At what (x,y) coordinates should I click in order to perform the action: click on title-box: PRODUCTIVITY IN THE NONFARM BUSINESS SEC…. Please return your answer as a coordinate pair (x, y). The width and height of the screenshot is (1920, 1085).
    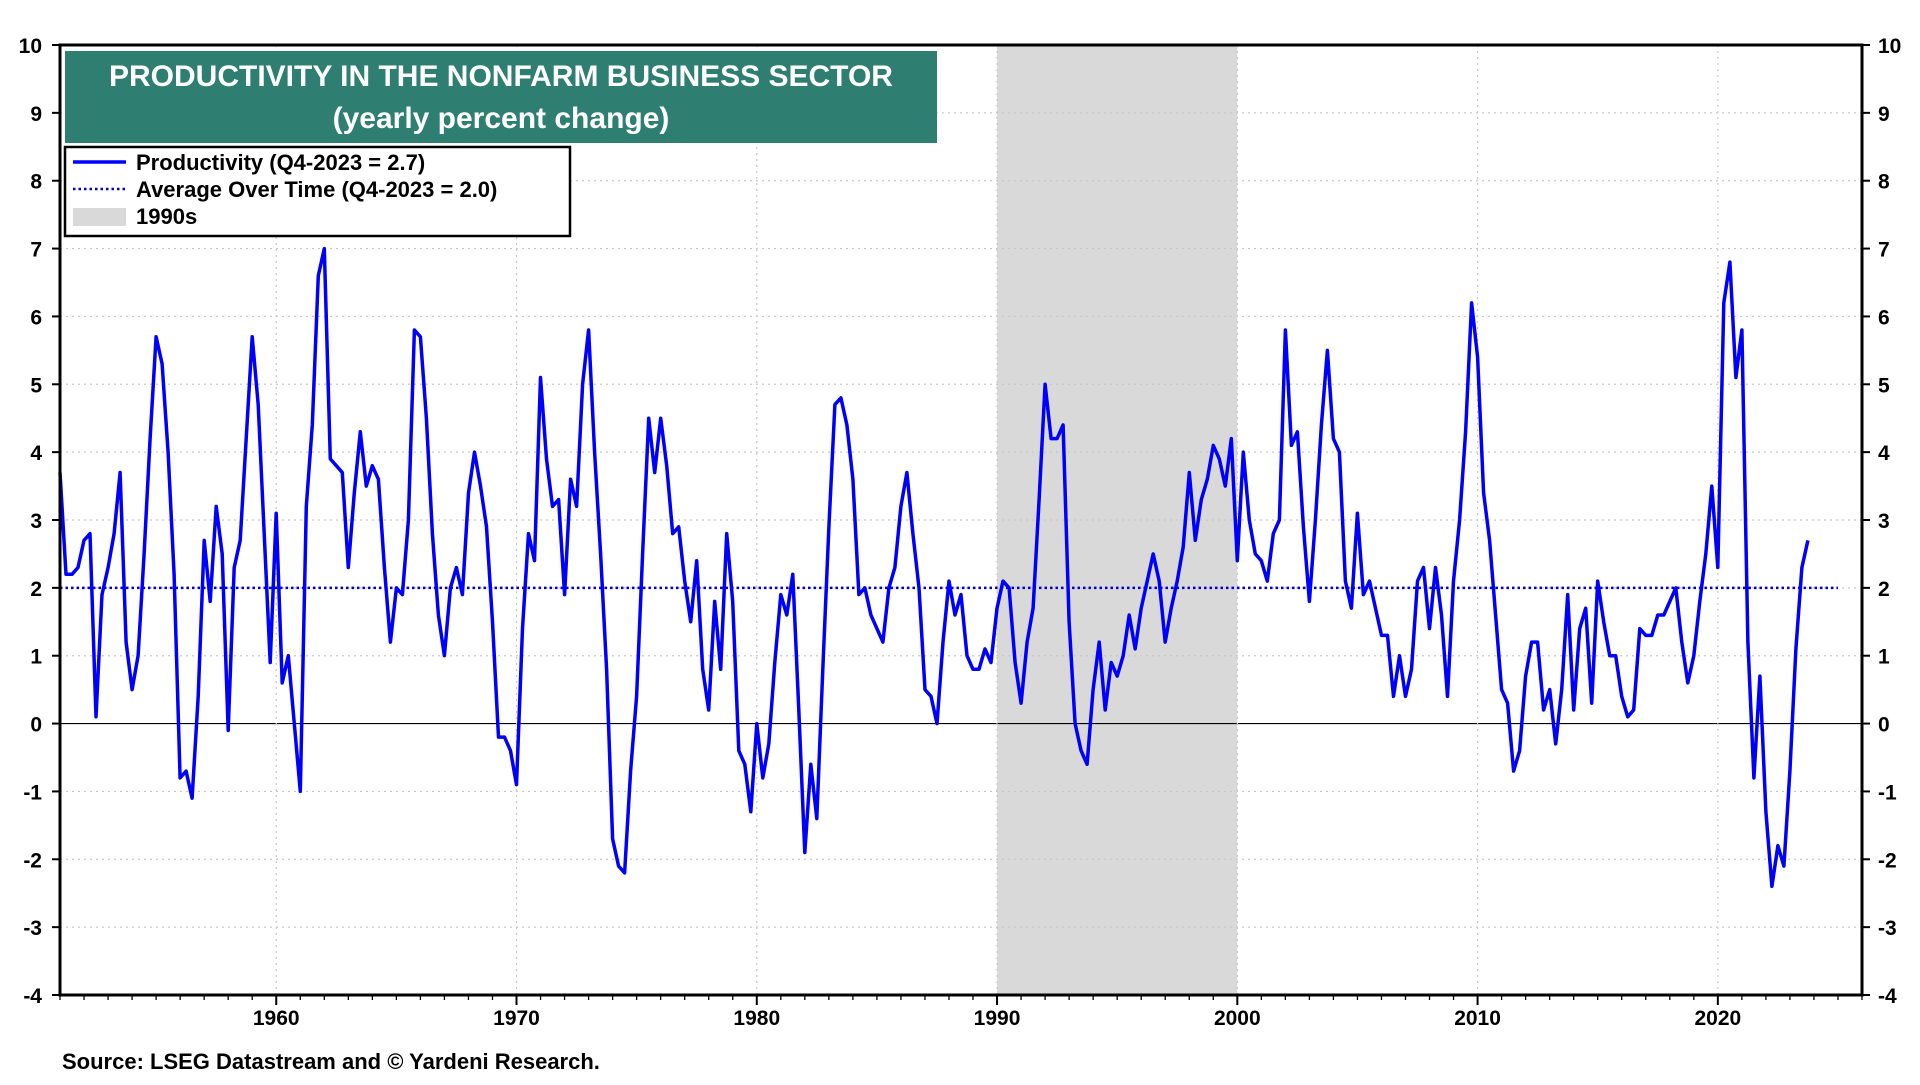
    Looking at the image, I should click on (501, 97).